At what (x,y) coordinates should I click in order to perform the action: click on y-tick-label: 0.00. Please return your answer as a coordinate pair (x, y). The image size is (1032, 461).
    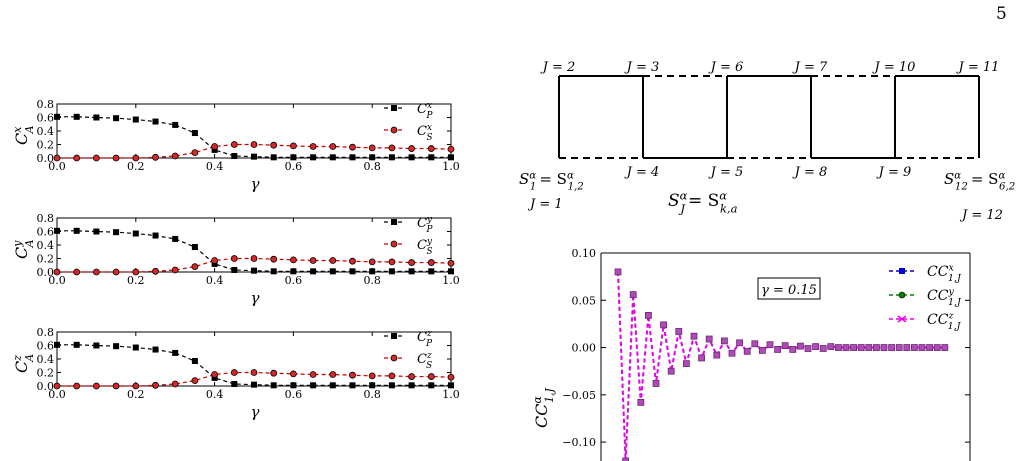
    Looking at the image, I should click on (584, 348).